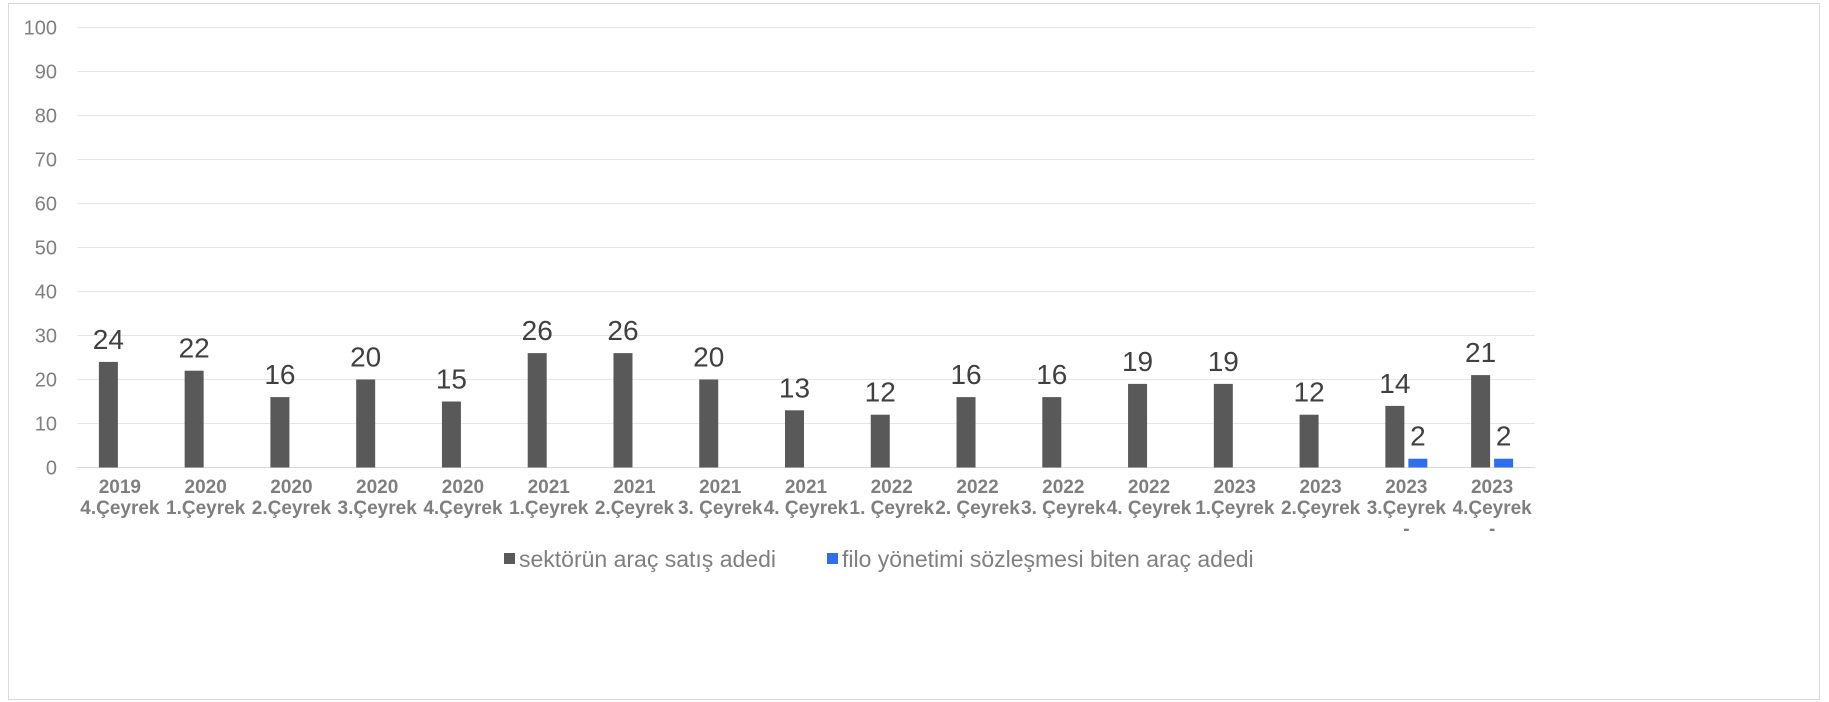 This screenshot has width=1829, height=702. I want to click on data-label: 24, so click(108, 339).